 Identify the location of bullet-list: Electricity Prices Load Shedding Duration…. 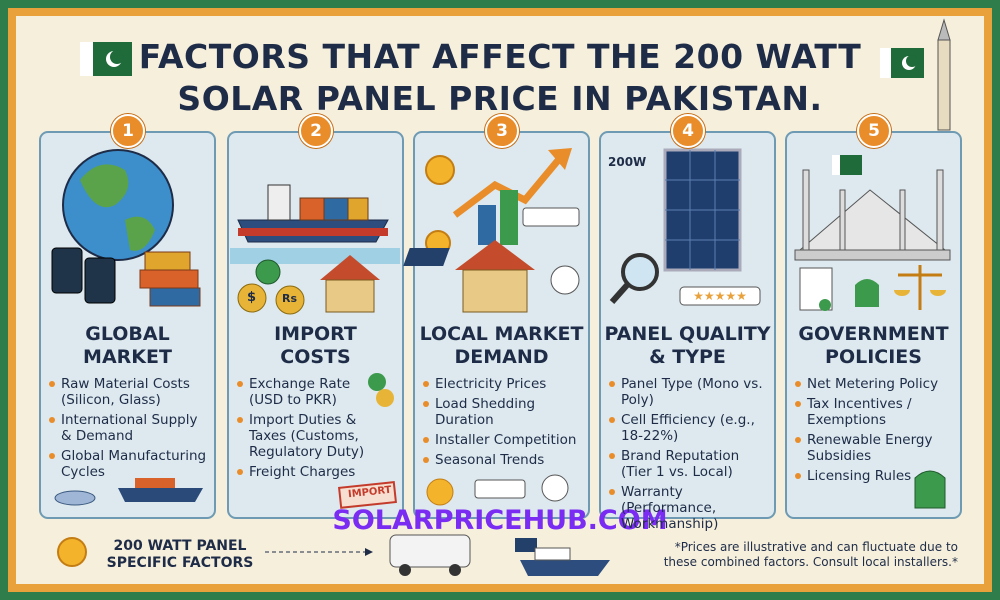
(503, 424).